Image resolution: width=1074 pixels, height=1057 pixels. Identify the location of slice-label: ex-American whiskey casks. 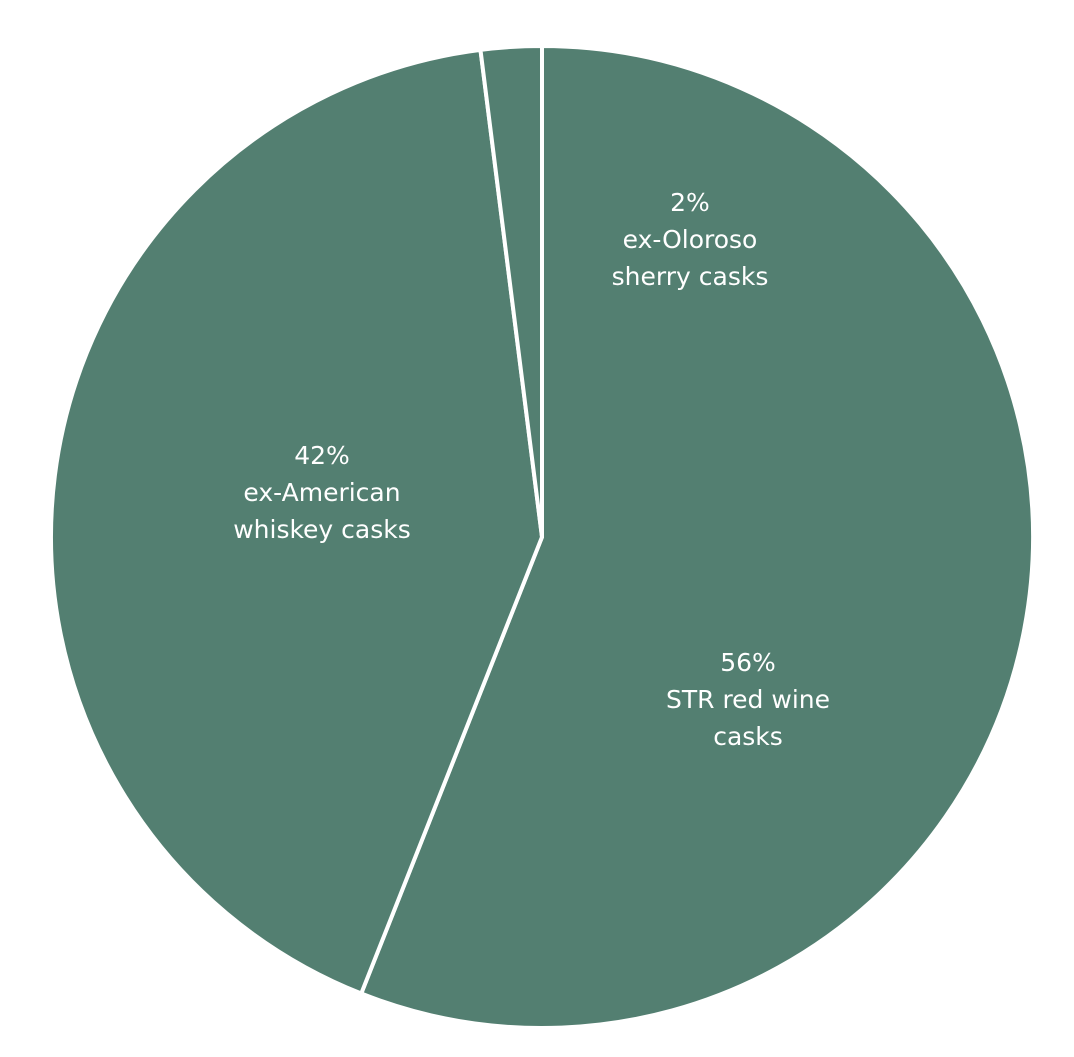
(322, 511).